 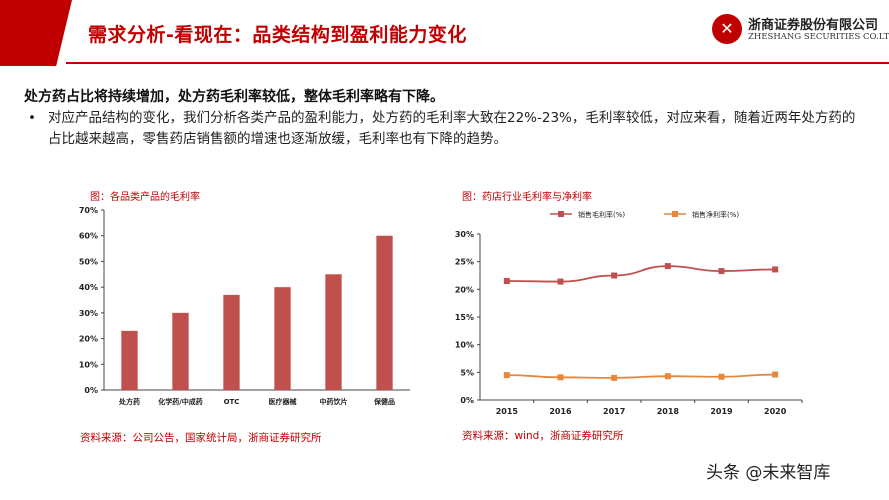 What do you see at coordinates (180, 401) in the screenshot?
I see `x-tick-label: 化学药/中成药` at bounding box center [180, 401].